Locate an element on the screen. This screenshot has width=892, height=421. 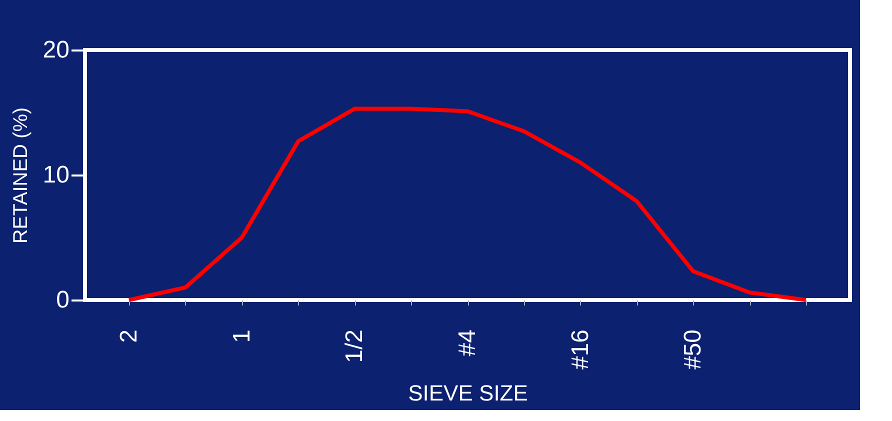
x-tick-label: 1/2 is located at coordinates (354, 346).